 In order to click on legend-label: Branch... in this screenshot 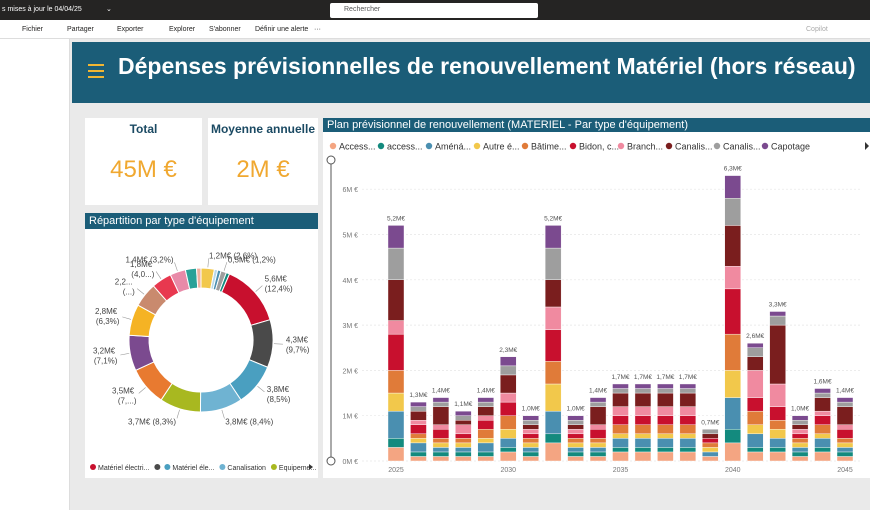, I will do `click(645, 147)`.